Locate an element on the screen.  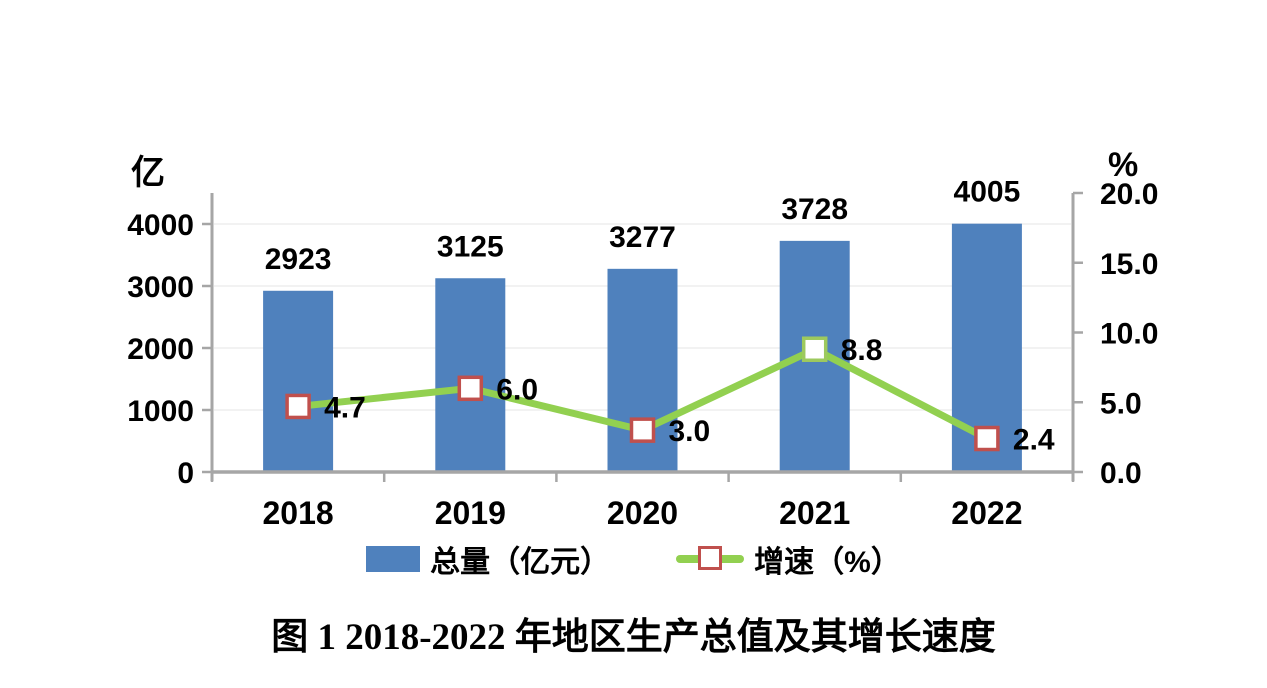
growth-value-label: 4.7 is located at coordinates (345, 407).